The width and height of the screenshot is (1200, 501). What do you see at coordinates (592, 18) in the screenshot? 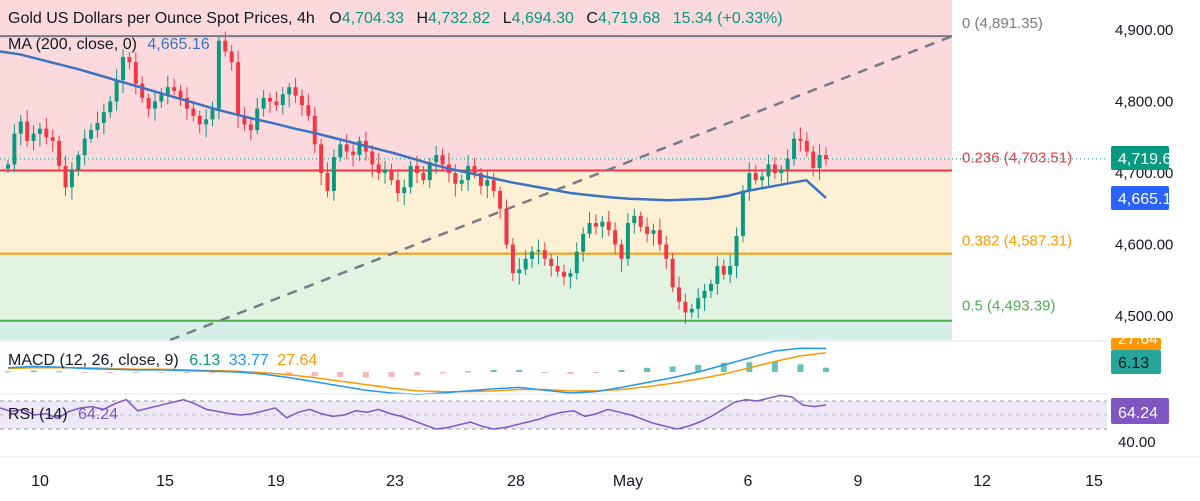
I see `close-label: C` at bounding box center [592, 18].